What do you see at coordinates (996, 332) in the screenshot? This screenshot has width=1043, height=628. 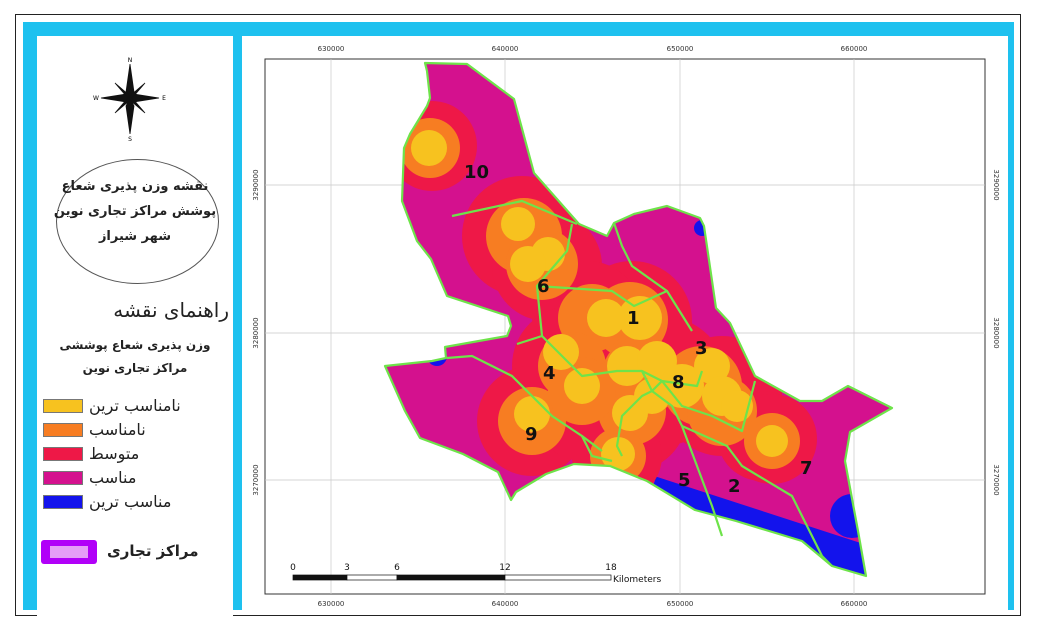 I see `grid-y-label-right: 3280000` at bounding box center [996, 332].